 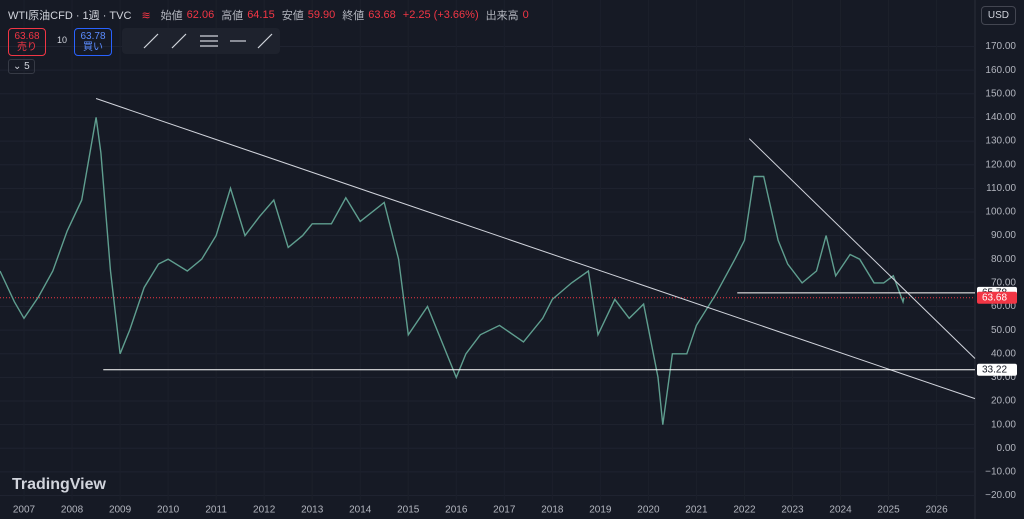 What do you see at coordinates (168, 510) in the screenshot?
I see `x-tick-label: 2010` at bounding box center [168, 510].